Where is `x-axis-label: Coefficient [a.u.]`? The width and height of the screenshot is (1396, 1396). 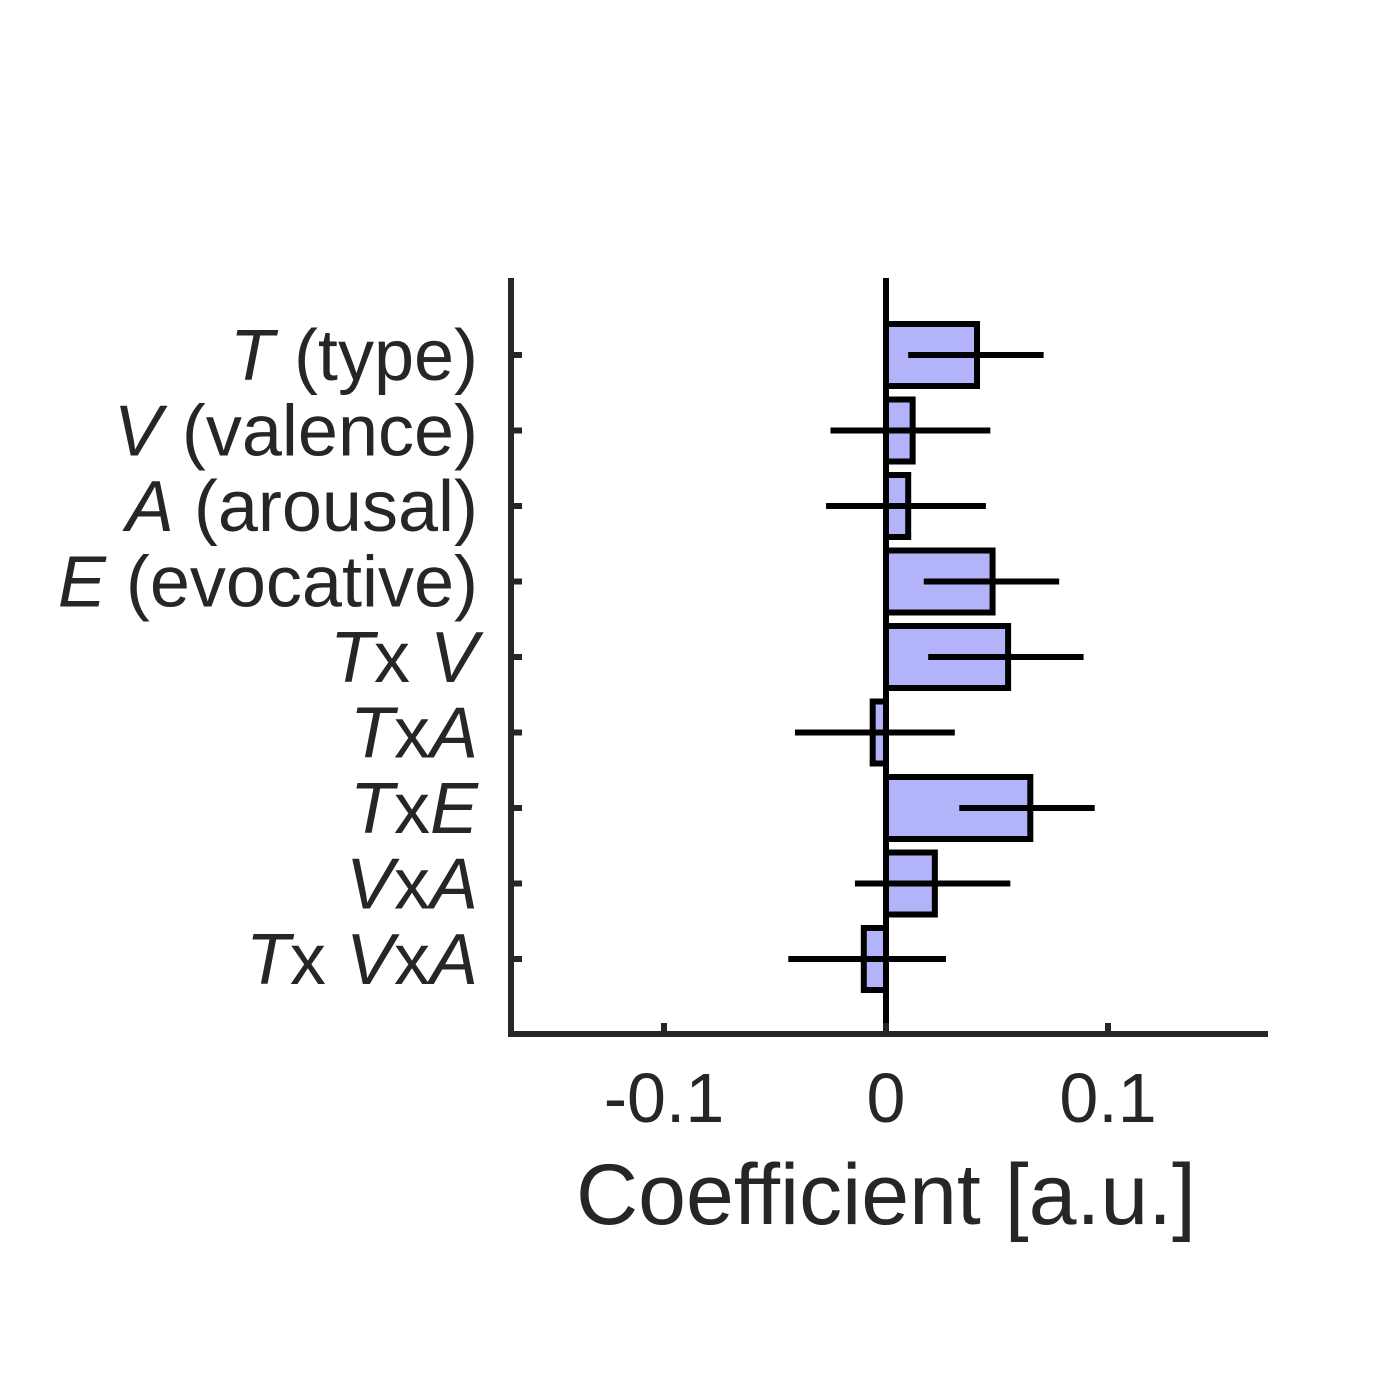
x-axis-label: Coefficient [a.u.] is located at coordinates (886, 1195).